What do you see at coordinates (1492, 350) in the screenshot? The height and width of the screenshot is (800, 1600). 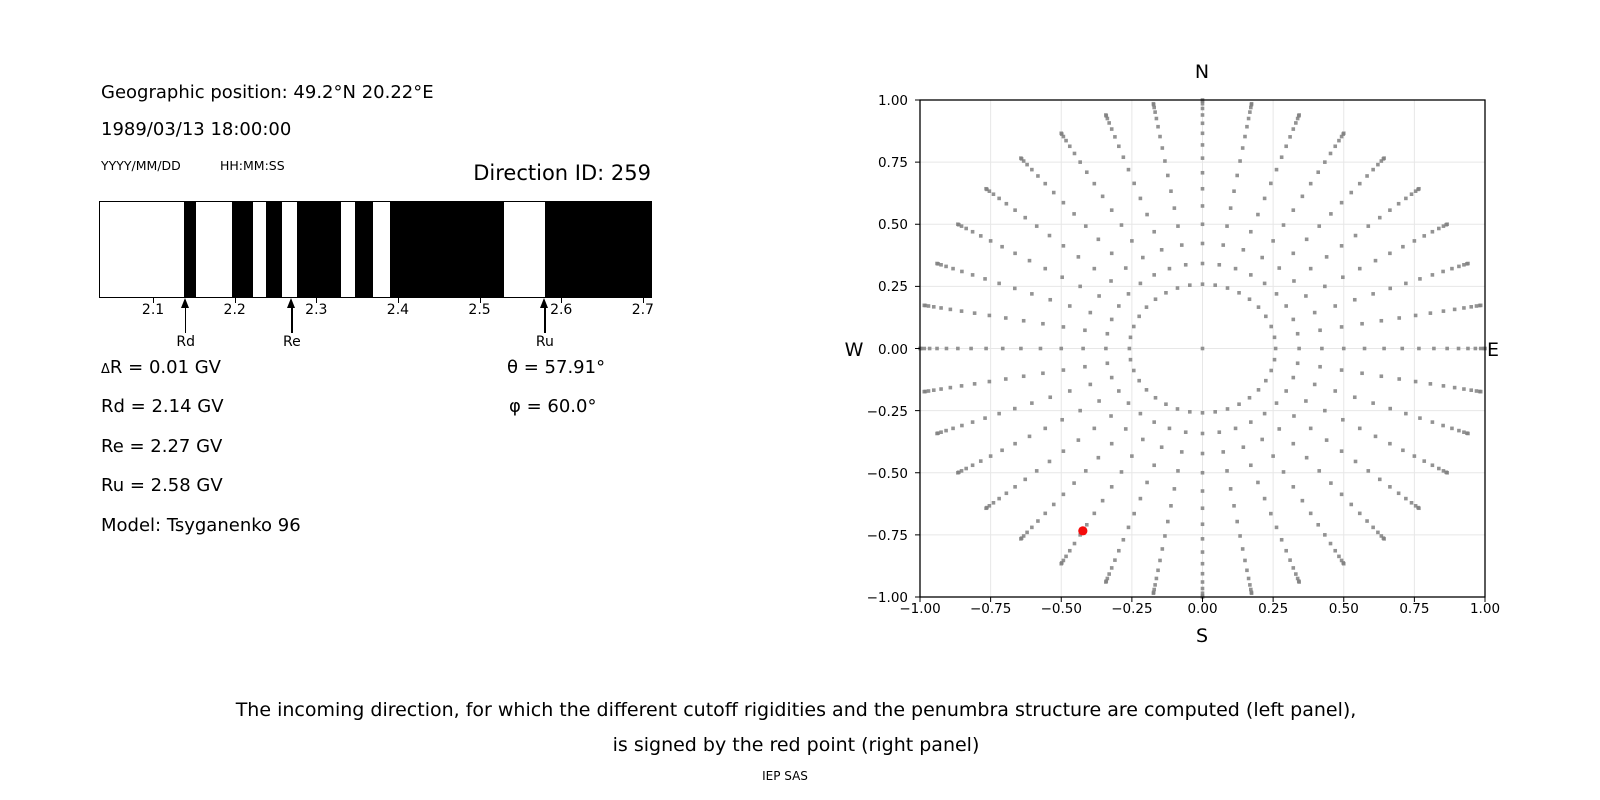 I see `east-label: E` at bounding box center [1492, 350].